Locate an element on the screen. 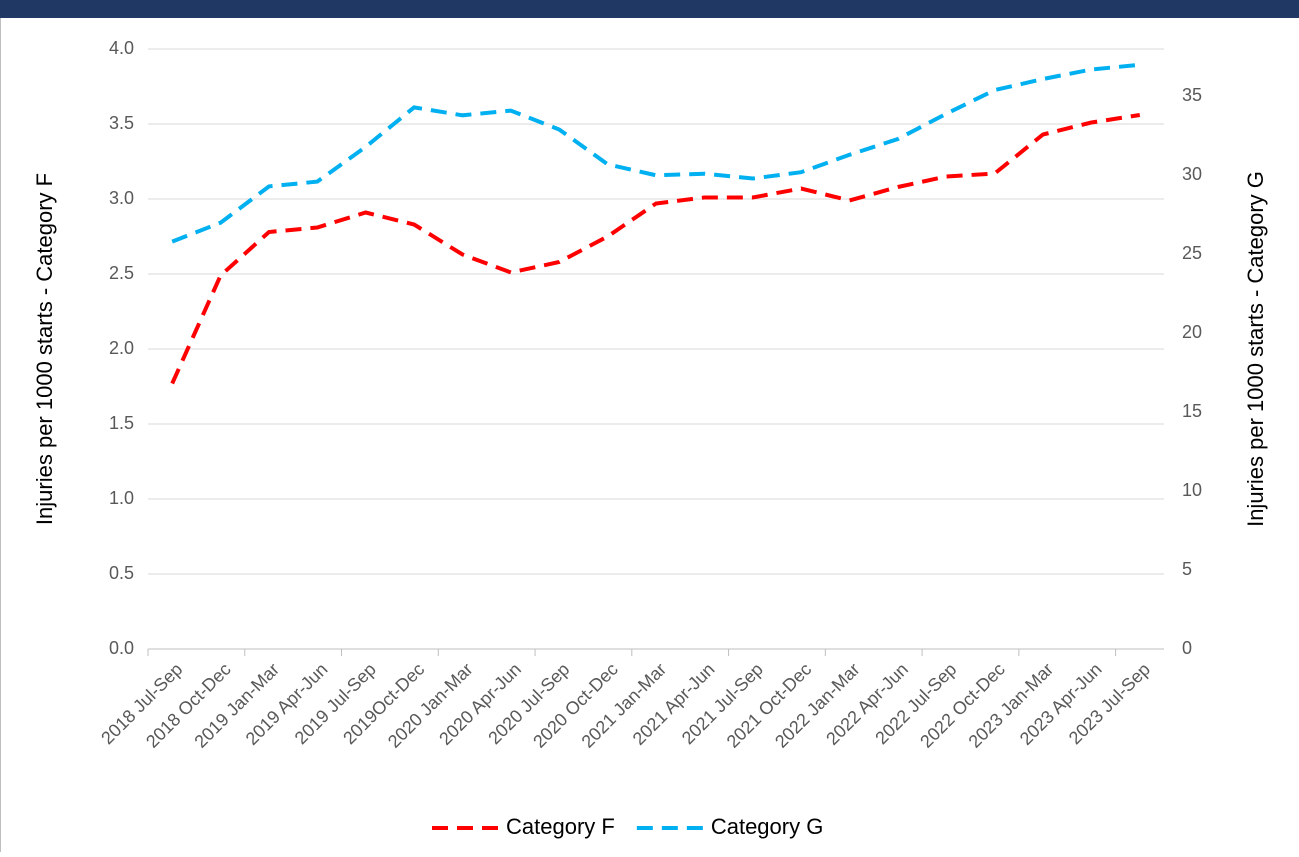 The width and height of the screenshot is (1299, 857). legend-label: Category G is located at coordinates (767, 826).